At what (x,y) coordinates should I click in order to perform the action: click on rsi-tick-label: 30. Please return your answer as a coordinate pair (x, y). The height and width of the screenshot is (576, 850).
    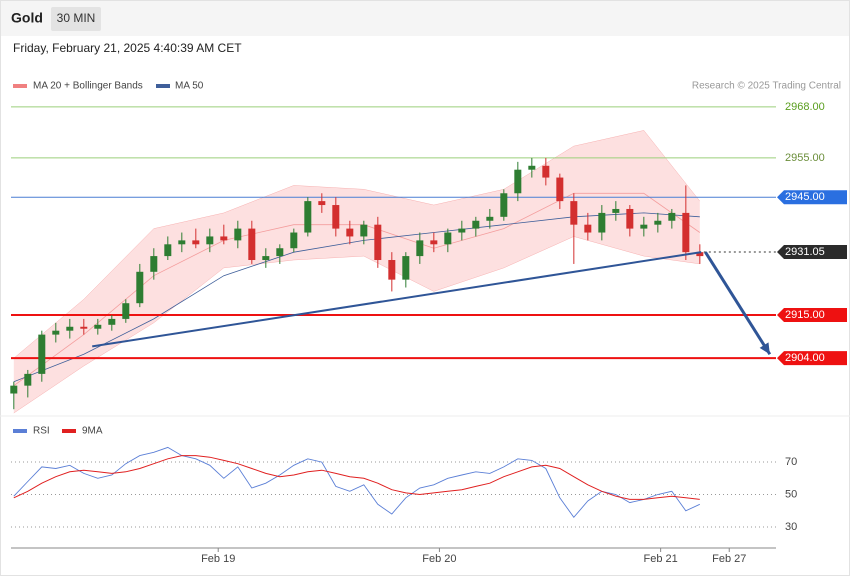
    Looking at the image, I should click on (791, 527).